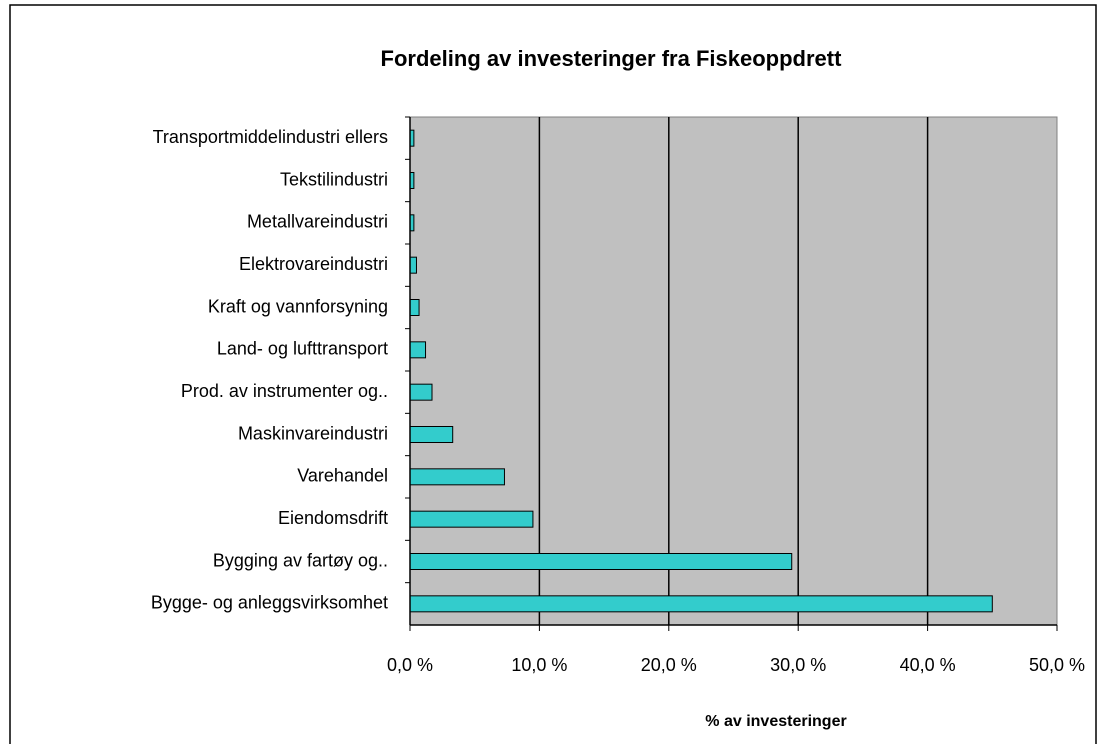 This screenshot has height=744, width=1102. What do you see at coordinates (313, 433) in the screenshot?
I see `y-tick-label: Maskinvareindustri` at bounding box center [313, 433].